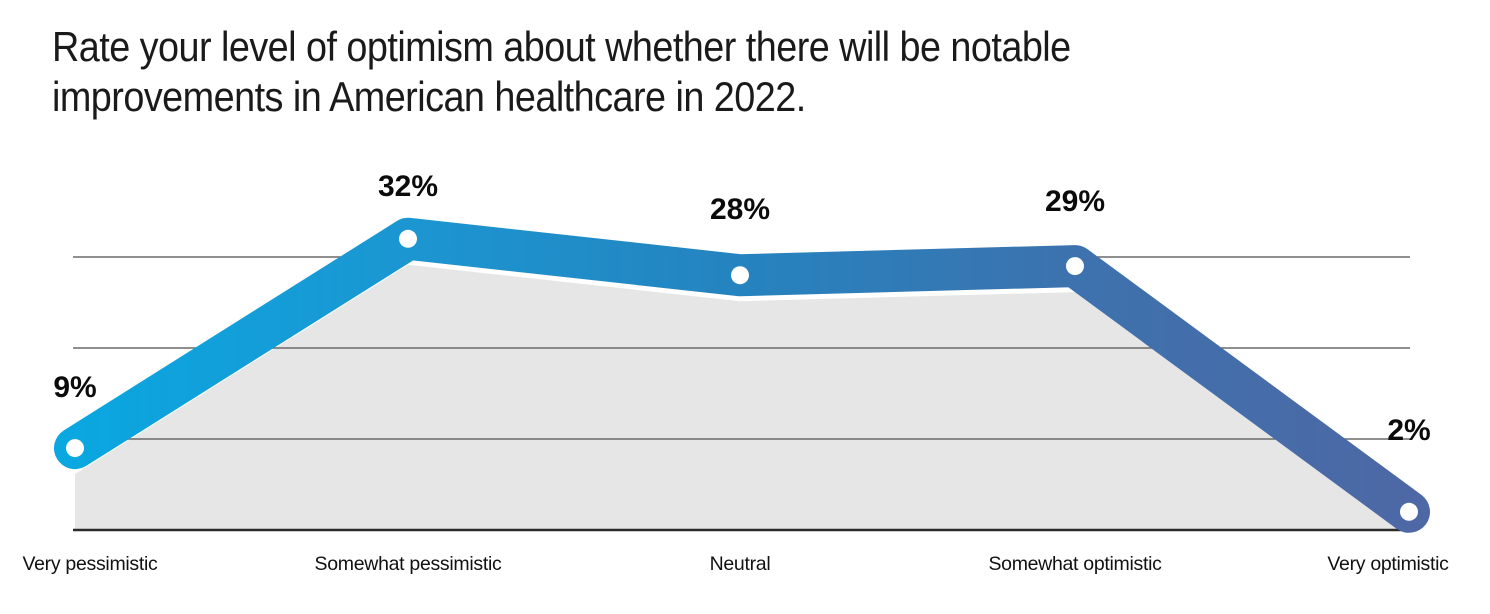  Describe the element at coordinates (74, 387) in the screenshot. I see `value-label-1: 9%` at that location.